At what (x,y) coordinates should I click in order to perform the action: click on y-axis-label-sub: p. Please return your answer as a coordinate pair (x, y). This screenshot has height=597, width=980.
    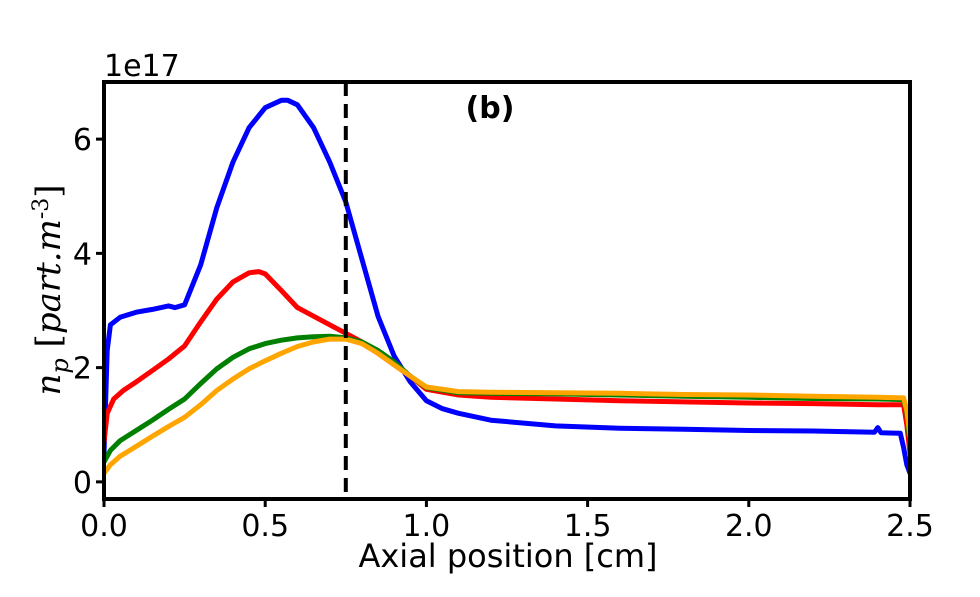
    Looking at the image, I should click on (60, 365).